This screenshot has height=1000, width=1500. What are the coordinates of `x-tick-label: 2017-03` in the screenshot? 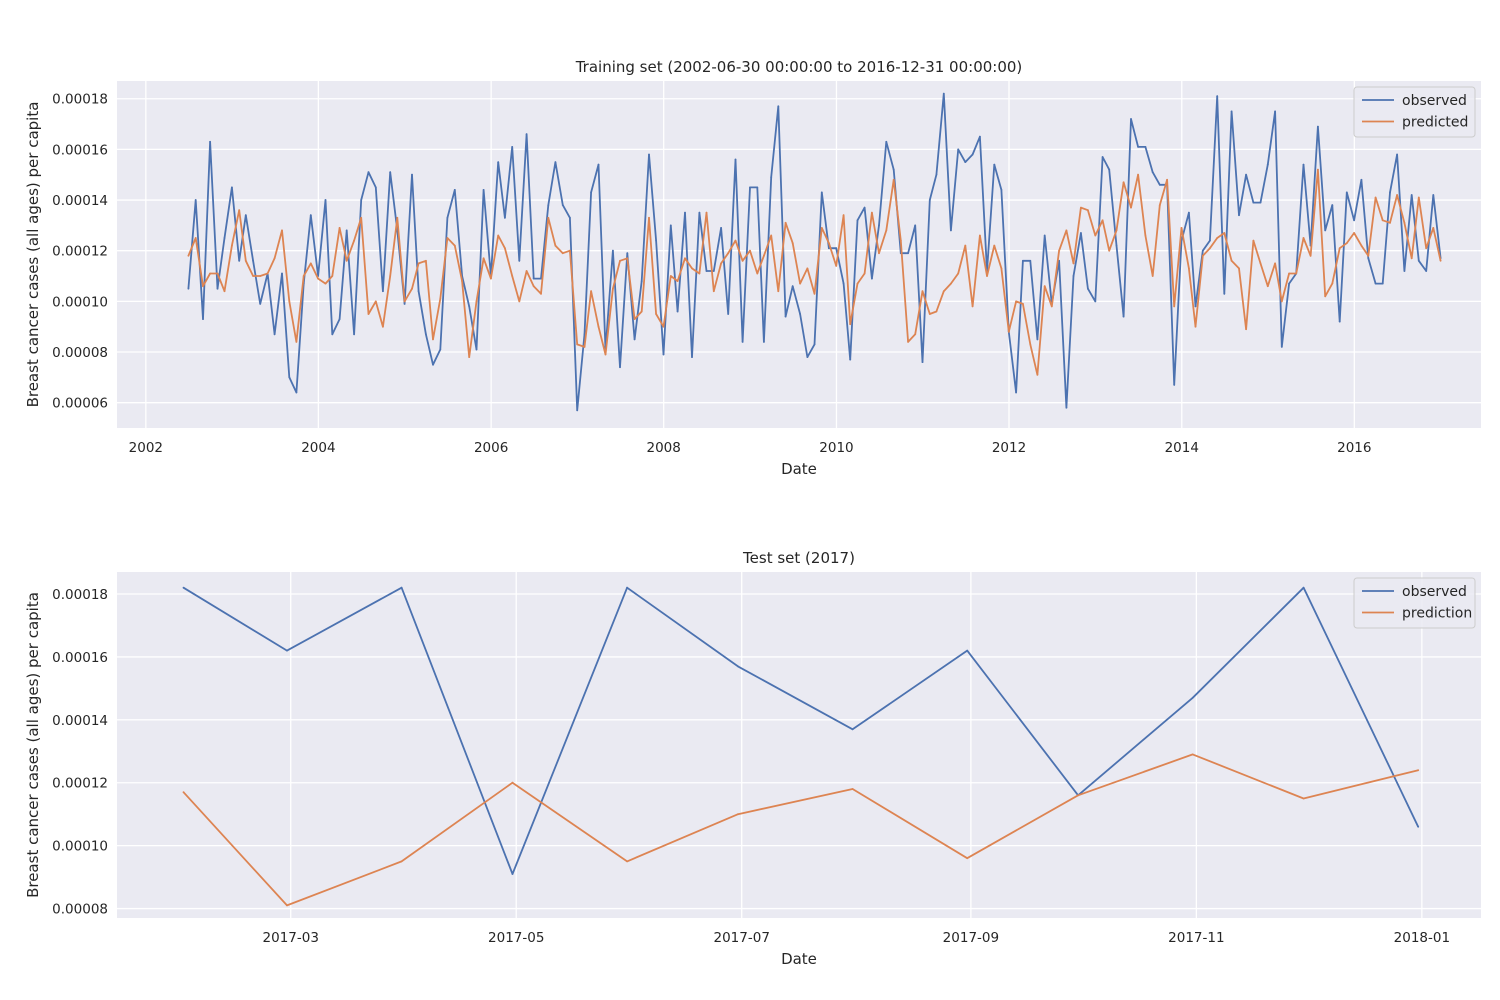 It's located at (291, 938).